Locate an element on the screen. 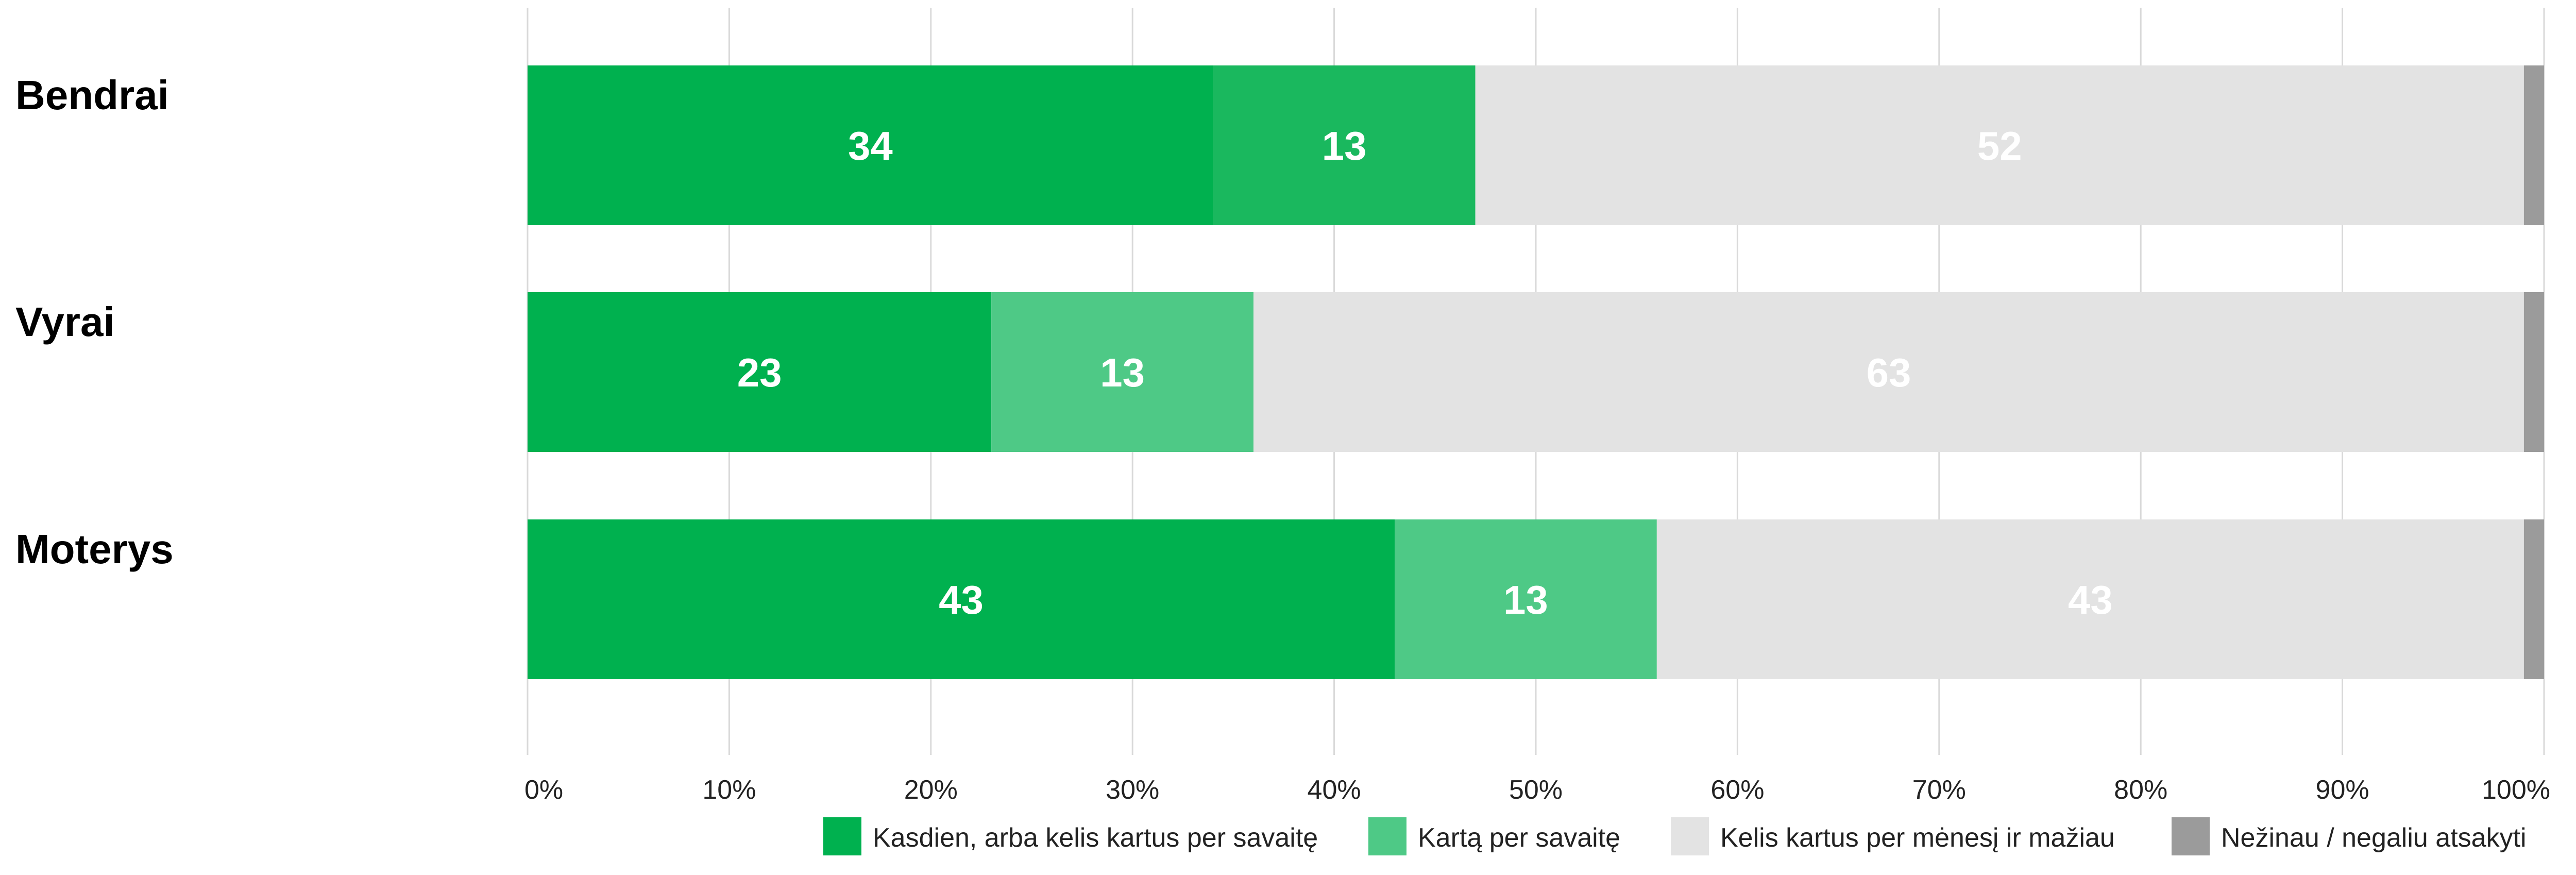 Image resolution: width=2576 pixels, height=875 pixels. data-label-moterys-series-3: 43 is located at coordinates (2090, 599).